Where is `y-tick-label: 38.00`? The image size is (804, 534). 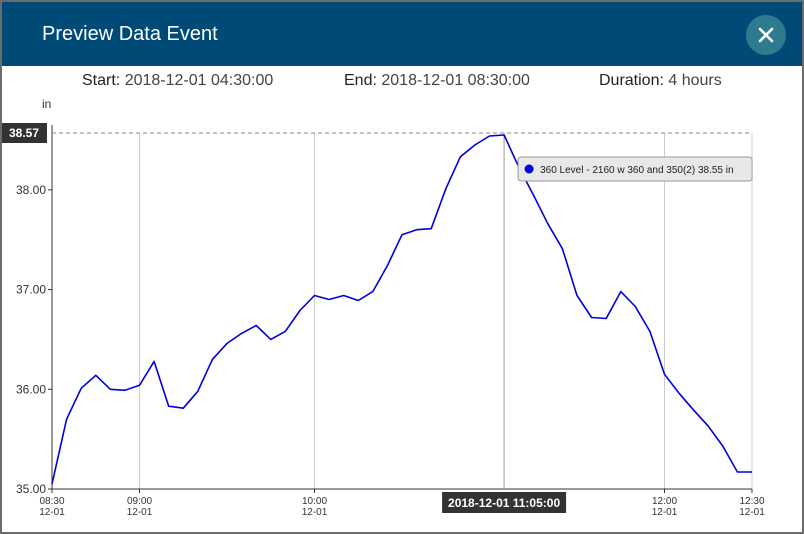 y-tick-label: 38.00 is located at coordinates (31, 190).